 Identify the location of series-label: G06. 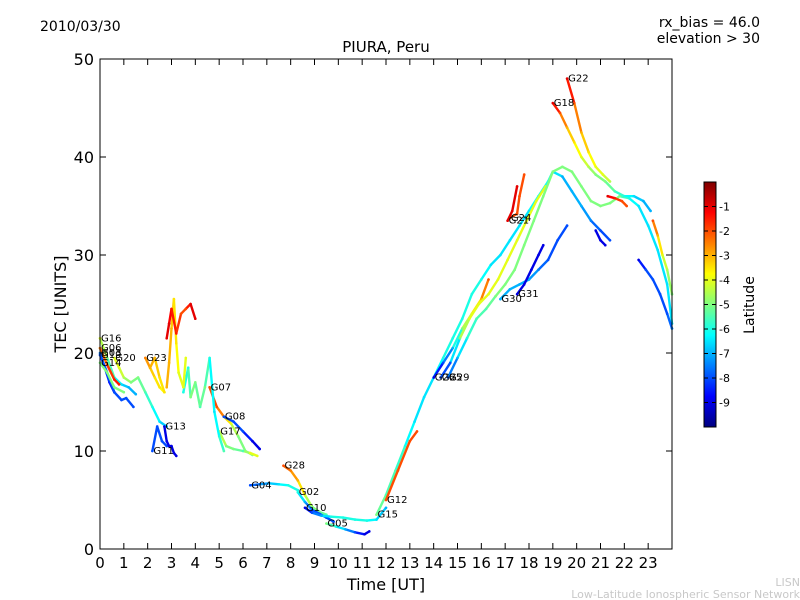
(111, 348).